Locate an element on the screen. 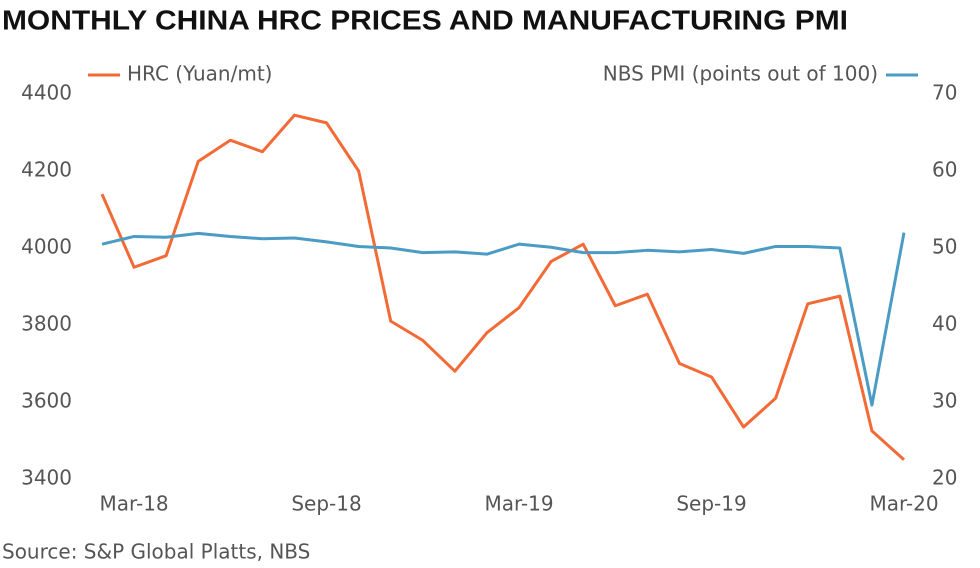  x-tick-label: Mar-19 is located at coordinates (518, 504).